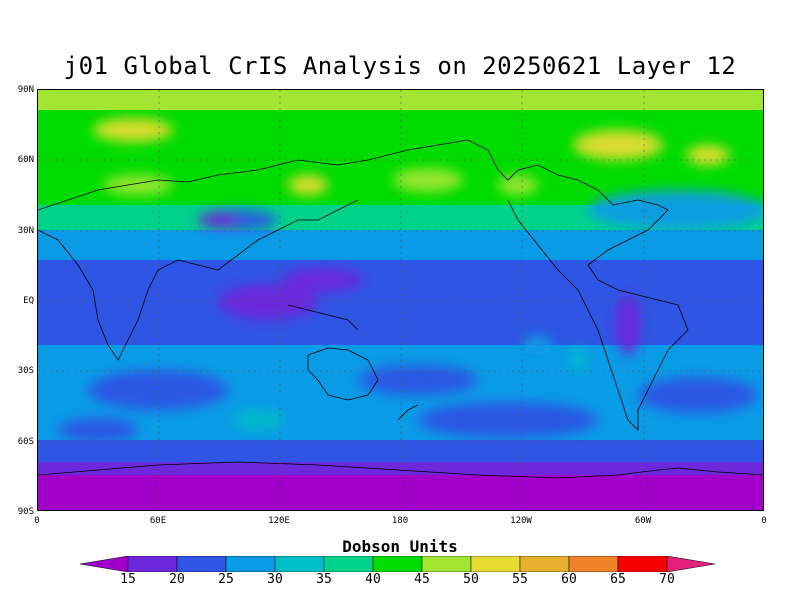 The width and height of the screenshot is (800, 600). I want to click on colorbar-title: Dobson Units, so click(400, 546).